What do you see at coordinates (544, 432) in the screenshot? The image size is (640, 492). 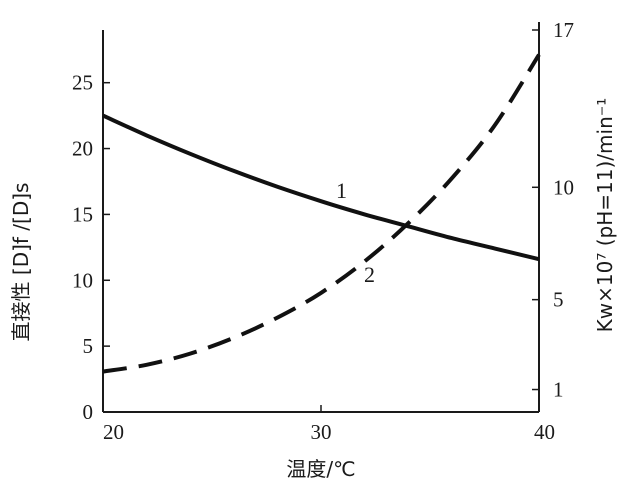 I see `x-tick-label: 40` at bounding box center [544, 432].